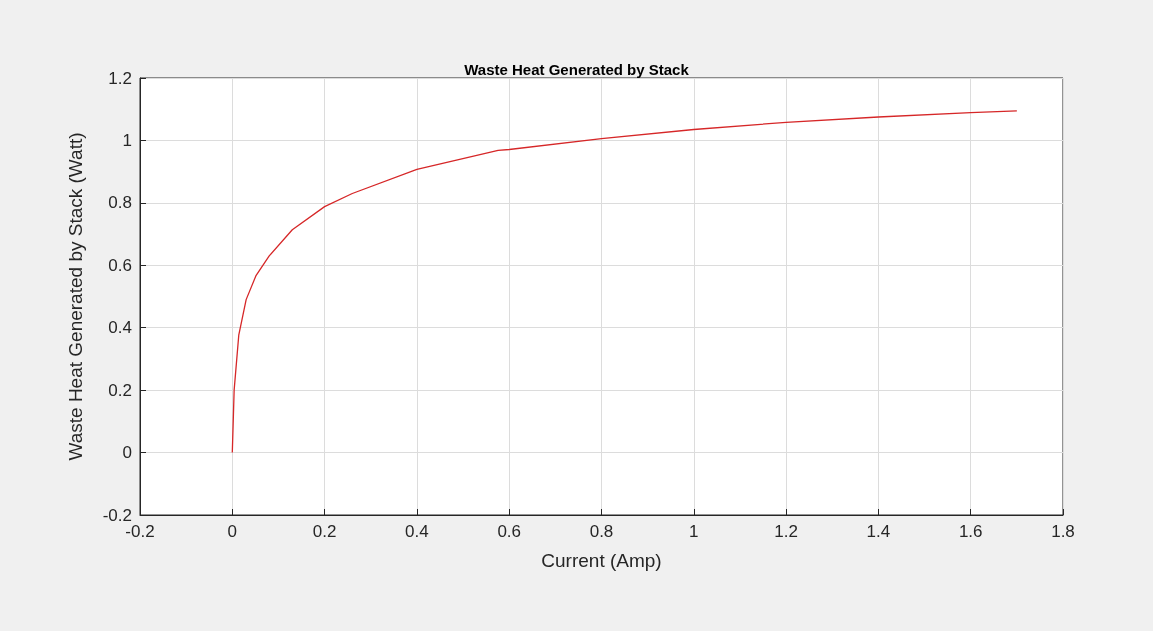  I want to click on x-tick-label: 0.4, so click(417, 531).